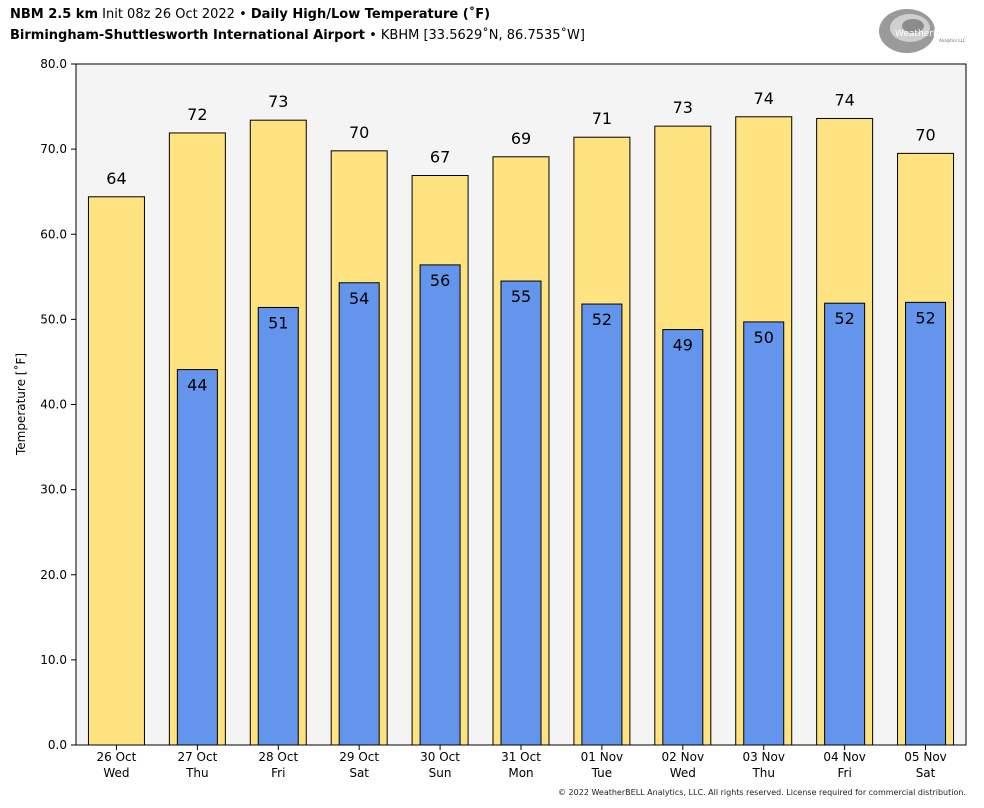 The height and width of the screenshot is (808, 984). What do you see at coordinates (168, 14) in the screenshot?
I see `init-time: Init 08z 26 Oct 2022` at bounding box center [168, 14].